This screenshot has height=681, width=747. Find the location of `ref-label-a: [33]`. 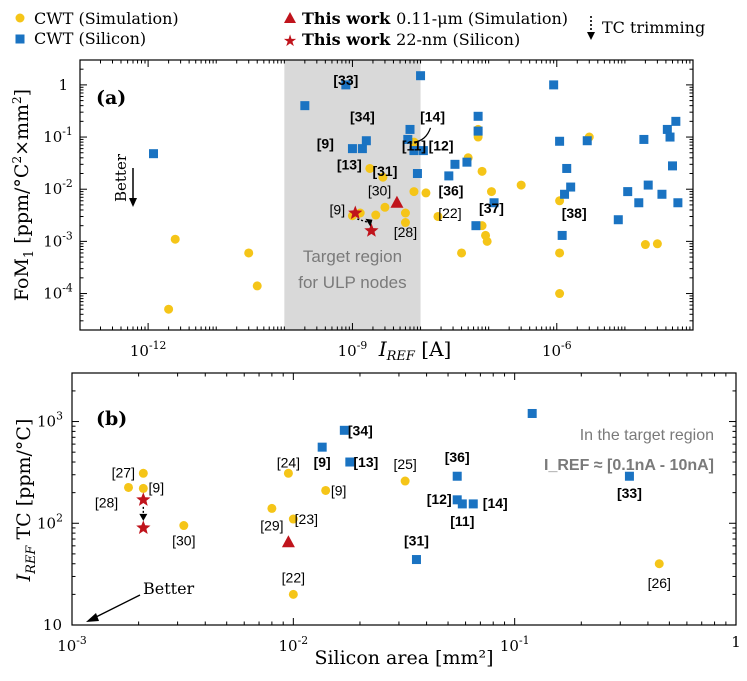

ref-label-a: [33] is located at coordinates (345, 80).